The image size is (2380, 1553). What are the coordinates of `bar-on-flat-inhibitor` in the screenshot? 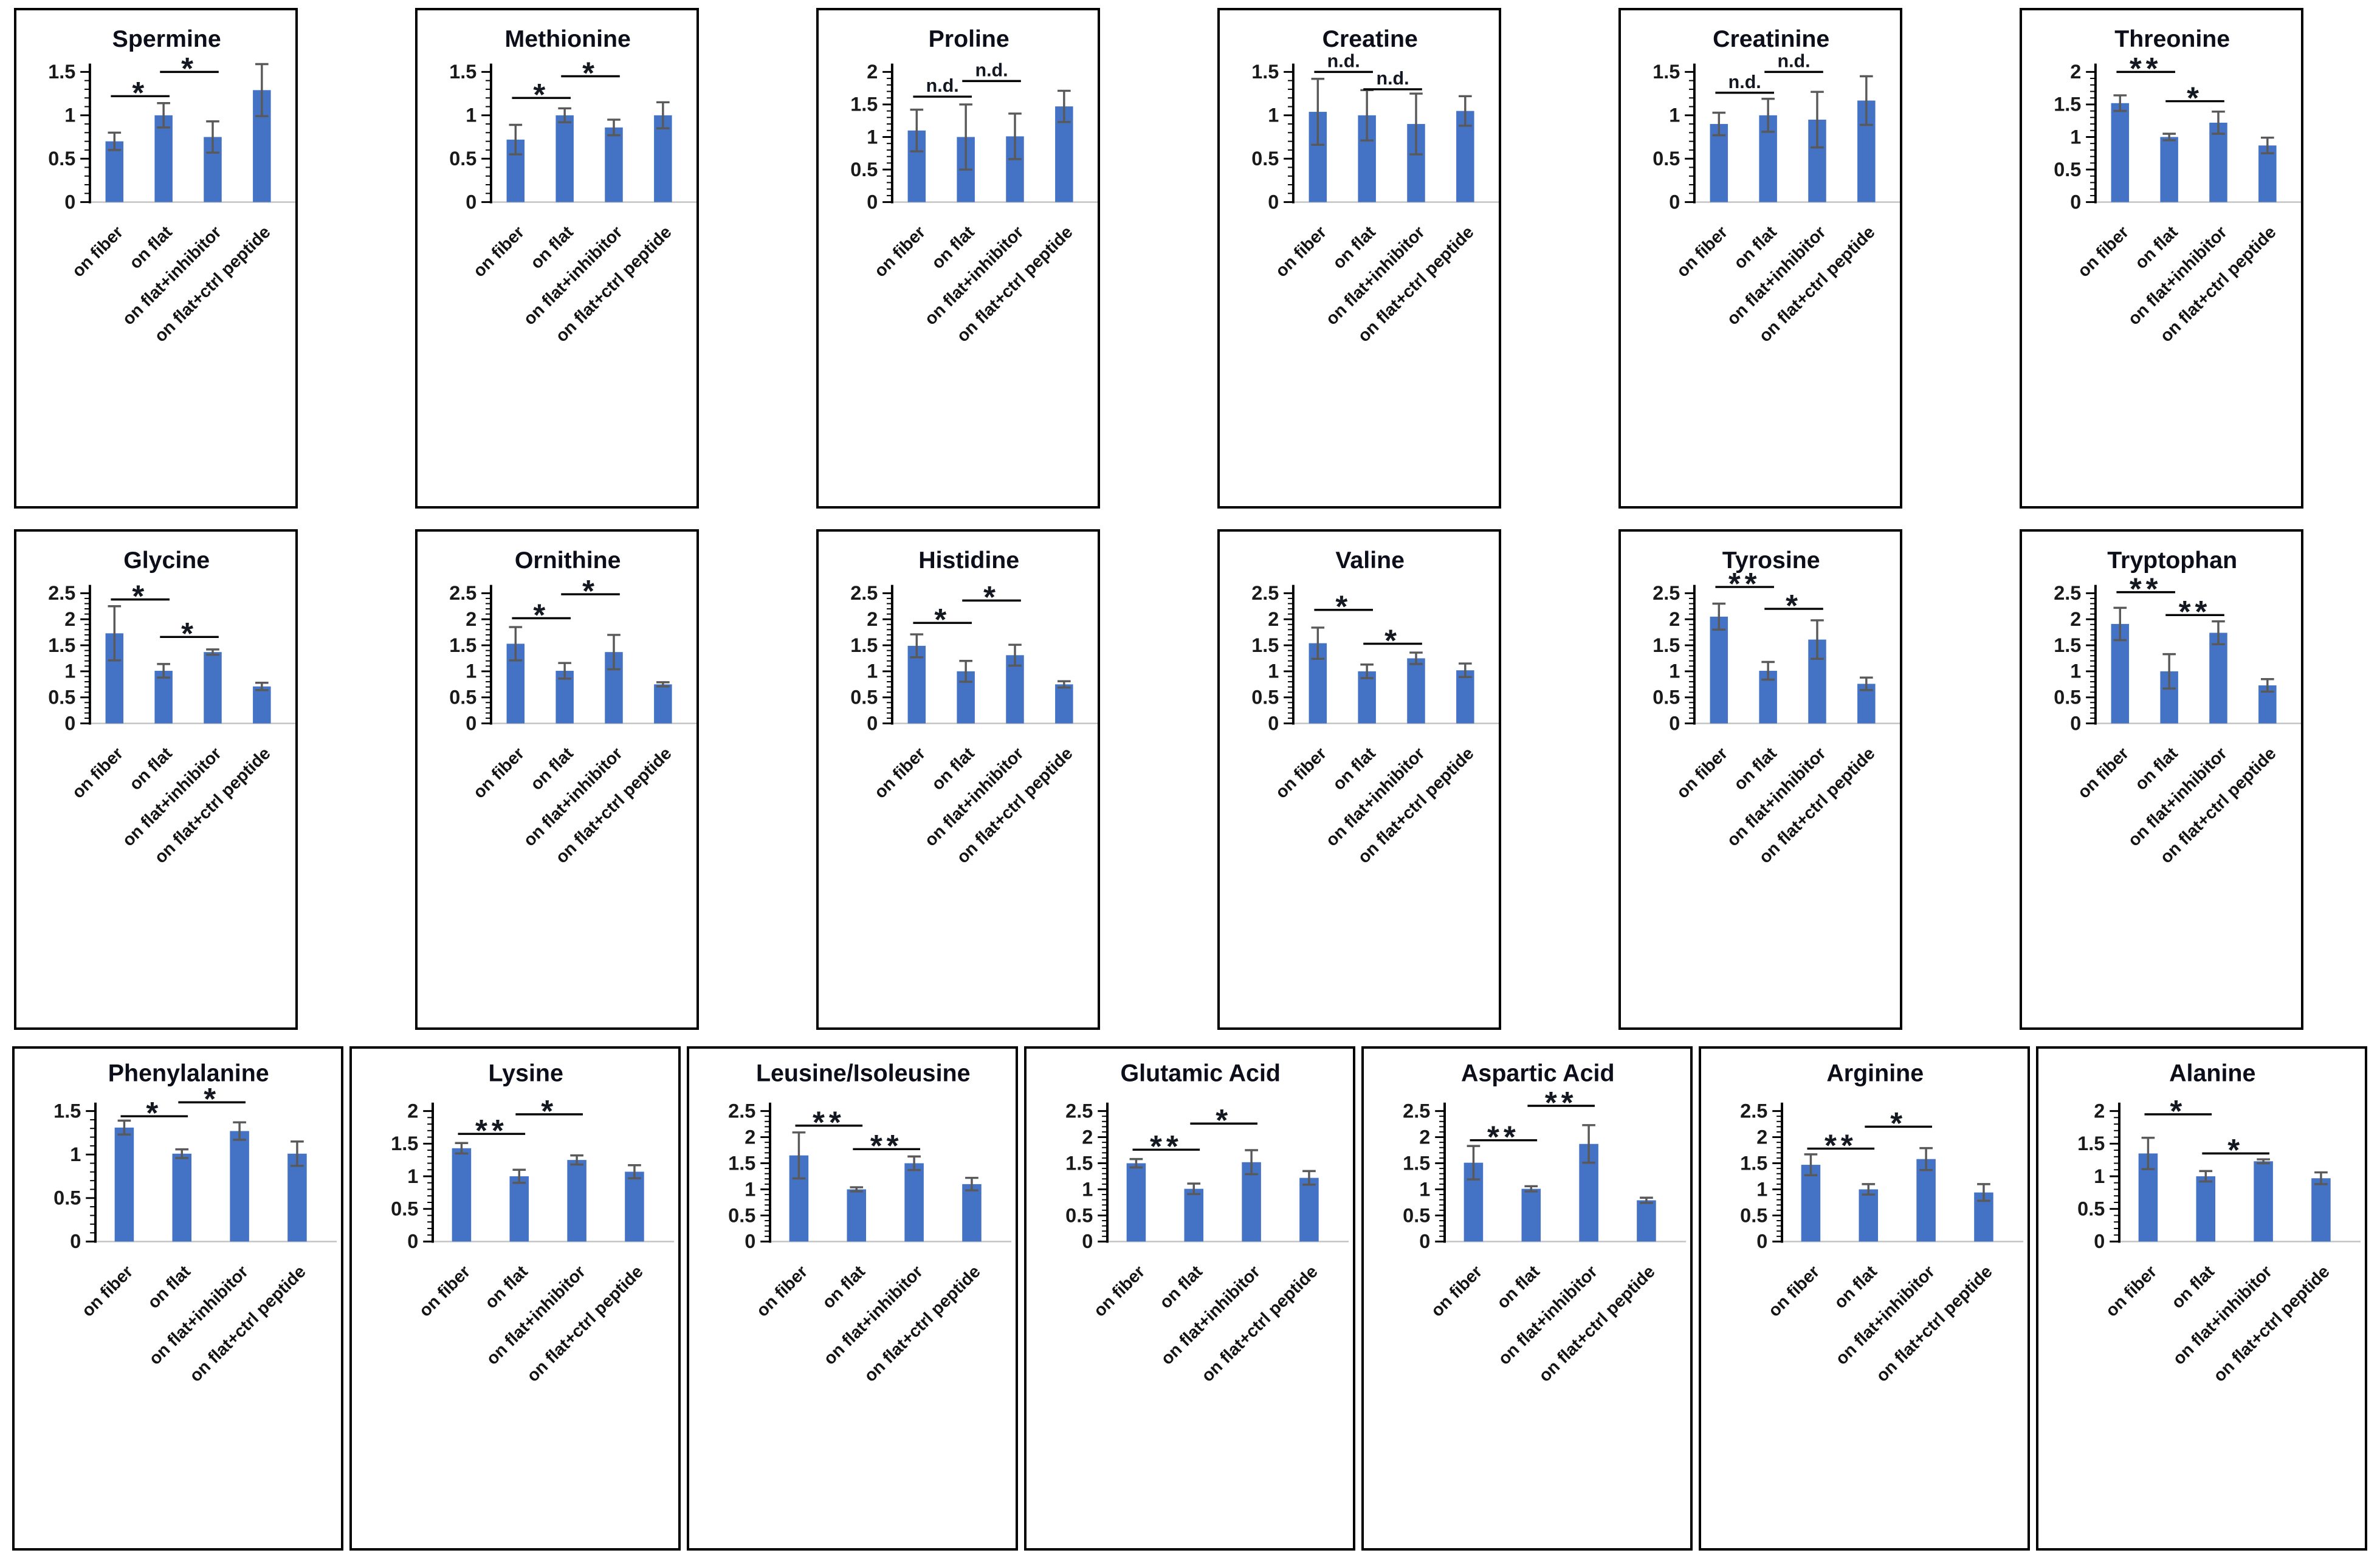 It's located at (1926, 1201).